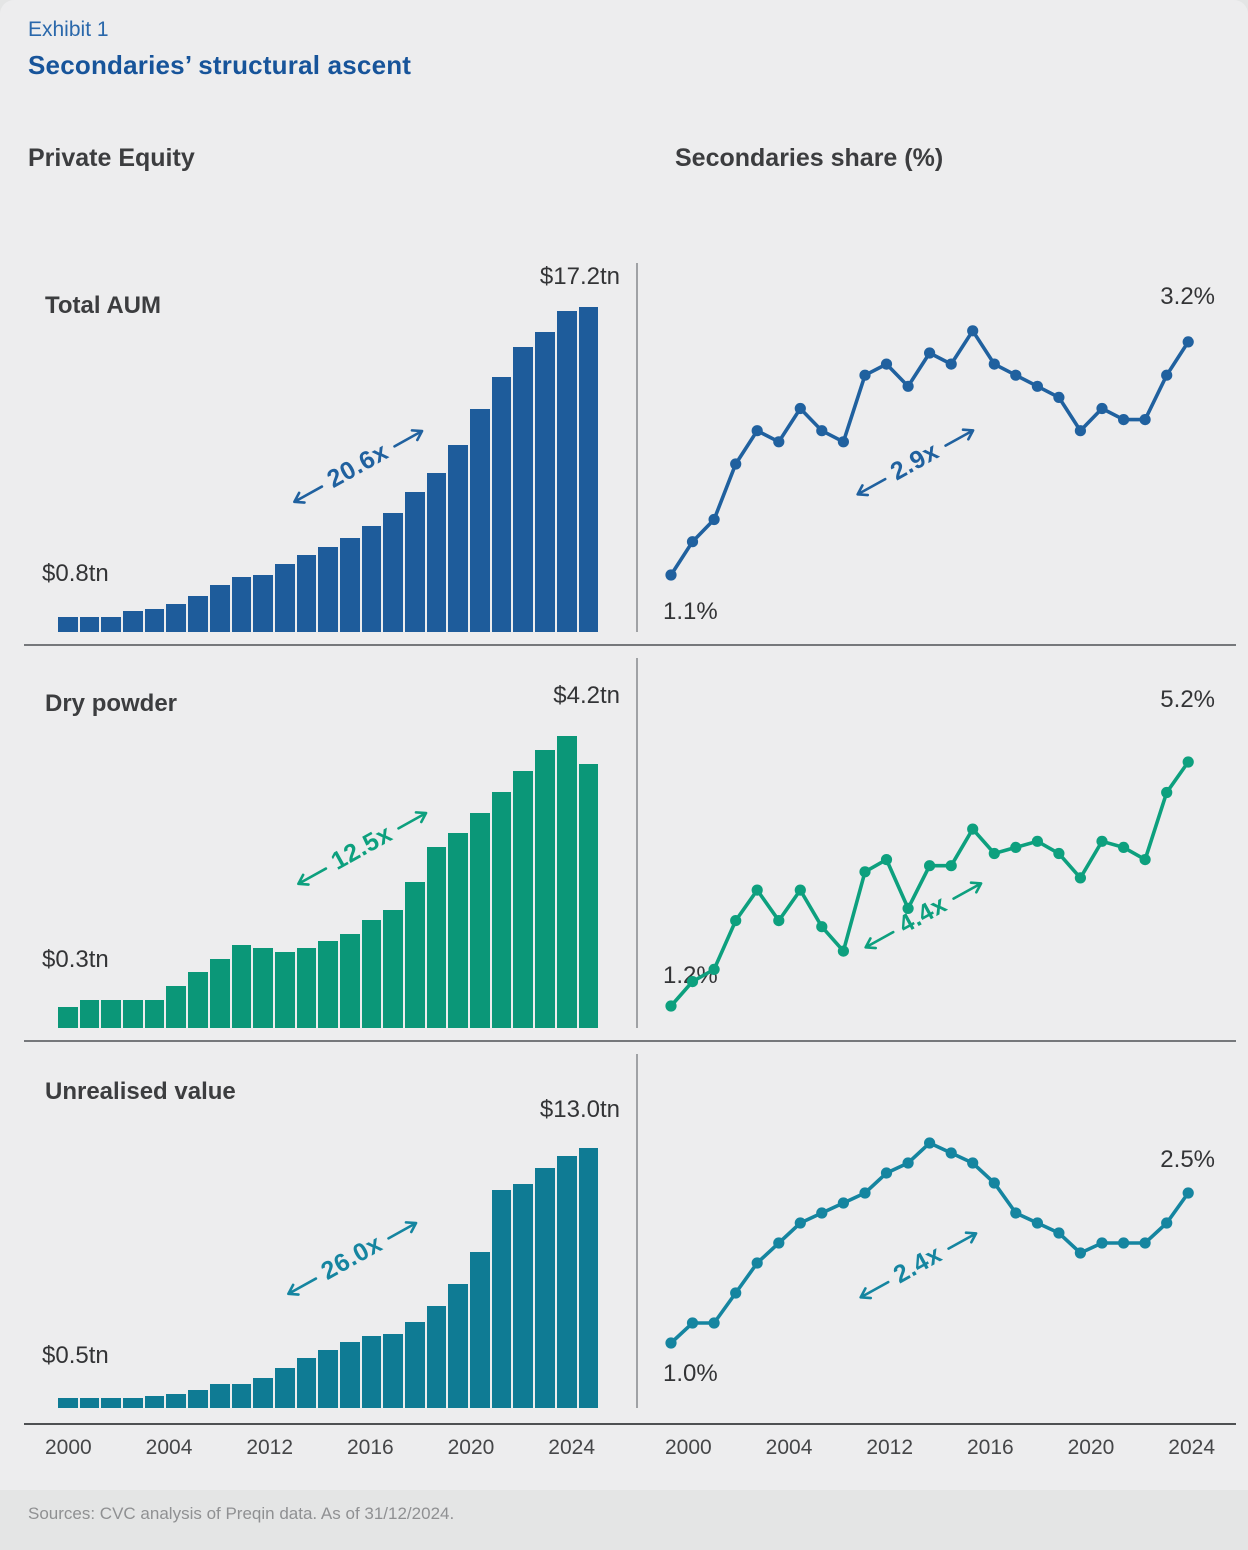 Image resolution: width=1248 pixels, height=1550 pixels. I want to click on bar-total-aum-2010, so click(284, 598).